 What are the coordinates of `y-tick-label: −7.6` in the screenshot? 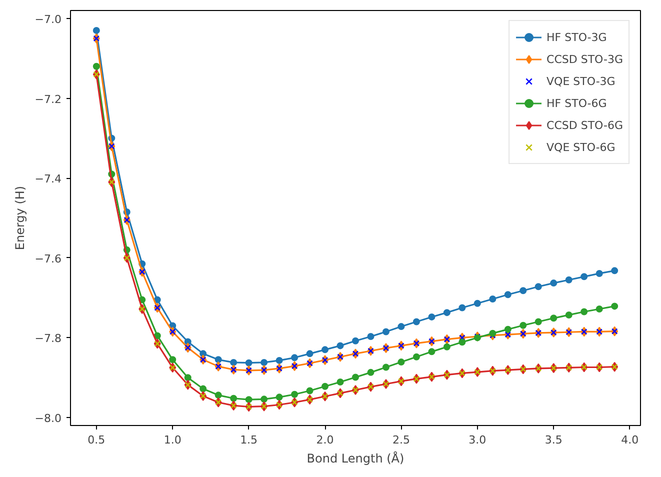 It's located at (48, 259).